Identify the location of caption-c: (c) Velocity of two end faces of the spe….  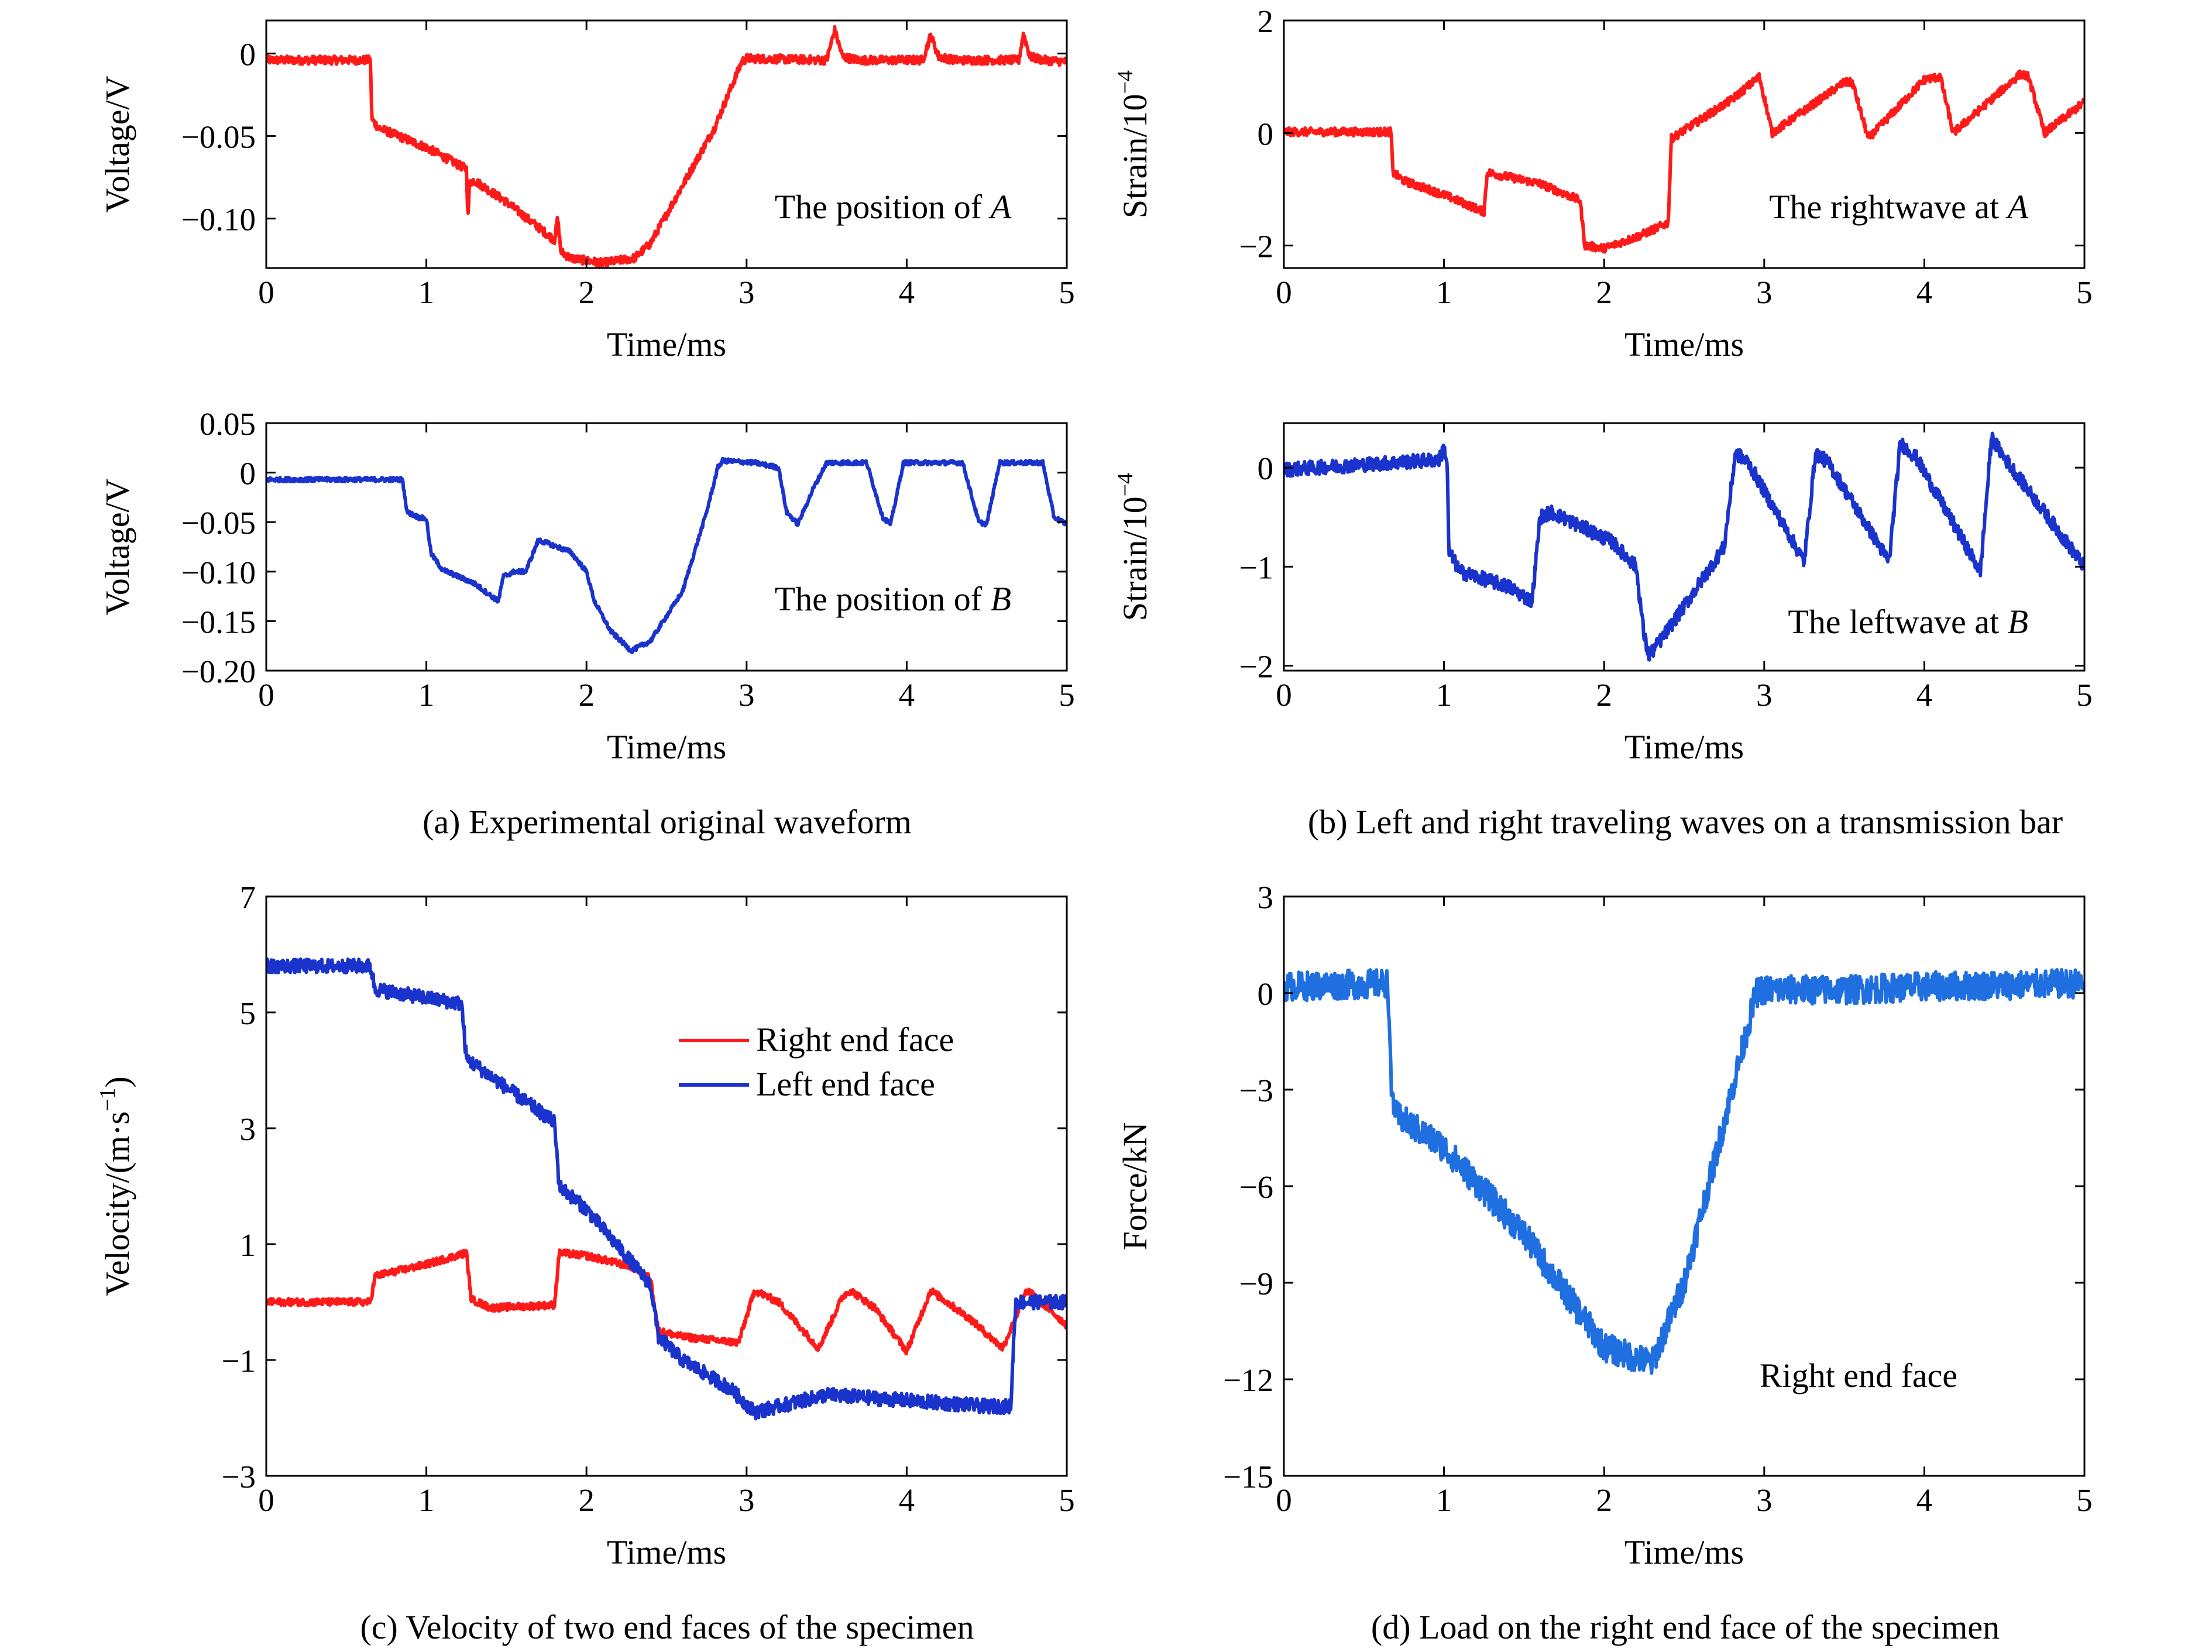
(667, 1627).